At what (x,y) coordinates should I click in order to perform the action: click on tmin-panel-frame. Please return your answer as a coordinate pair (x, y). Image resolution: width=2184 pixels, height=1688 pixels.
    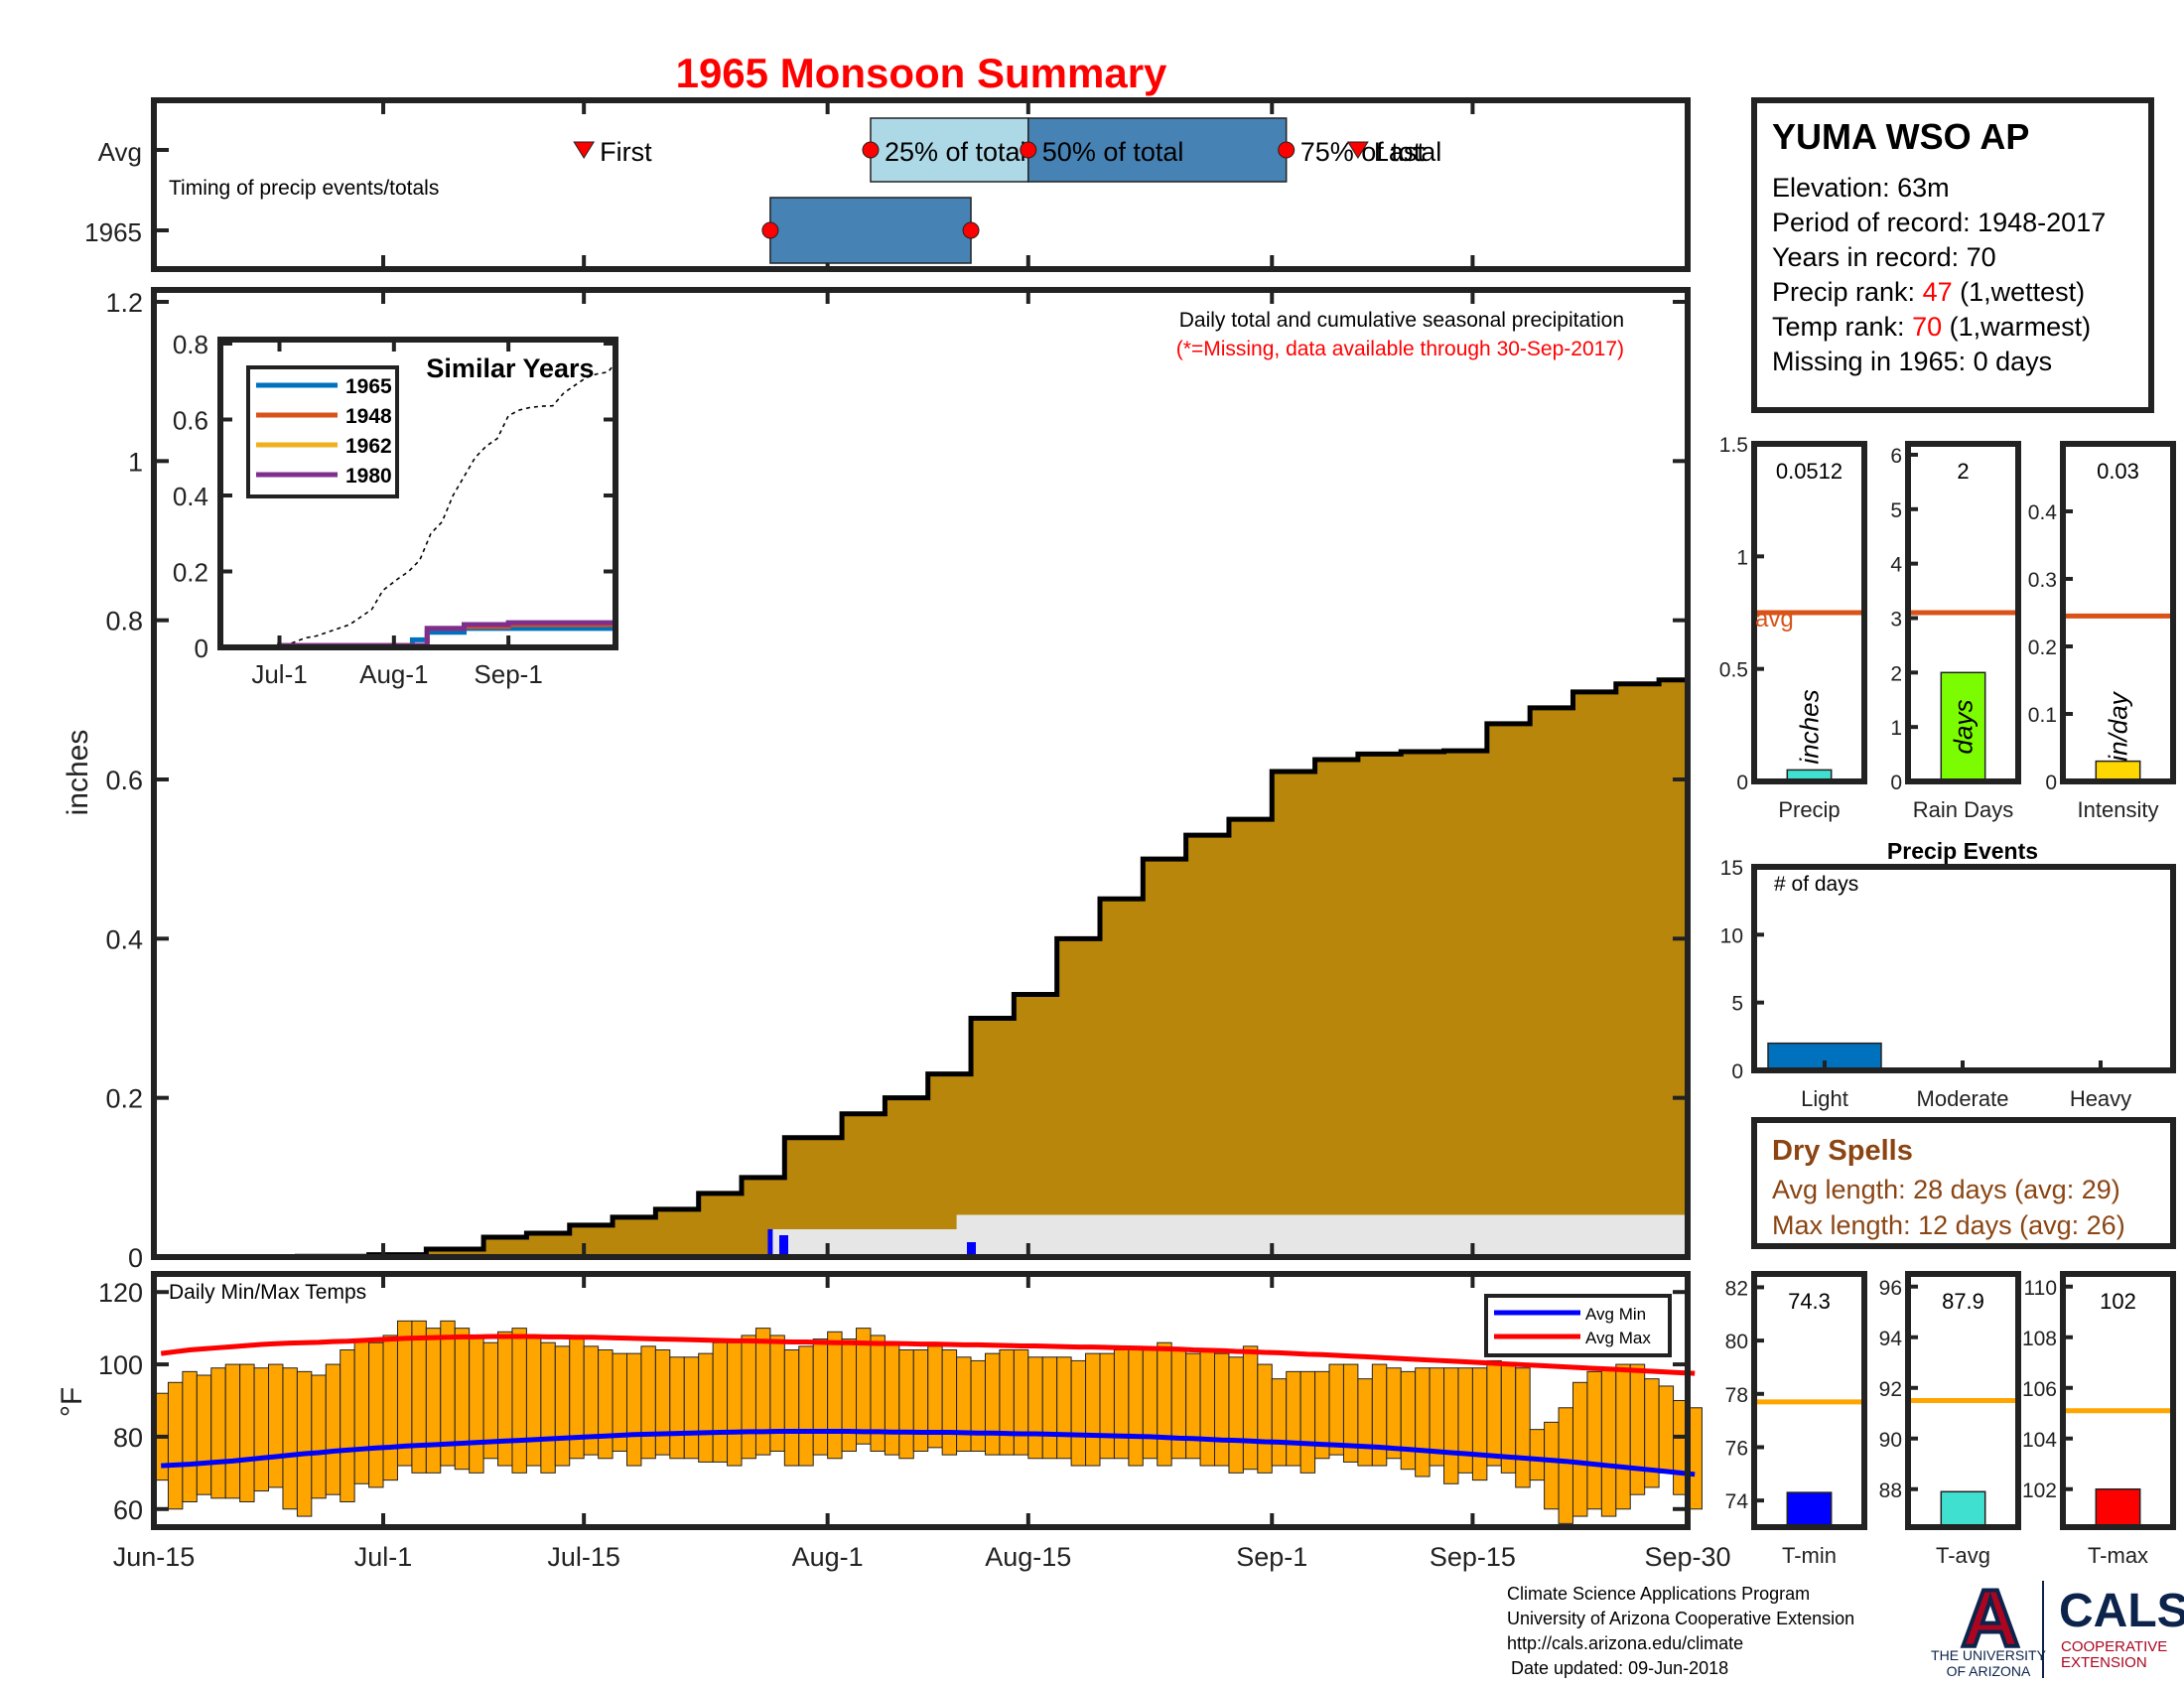
    Looking at the image, I should click on (1809, 1400).